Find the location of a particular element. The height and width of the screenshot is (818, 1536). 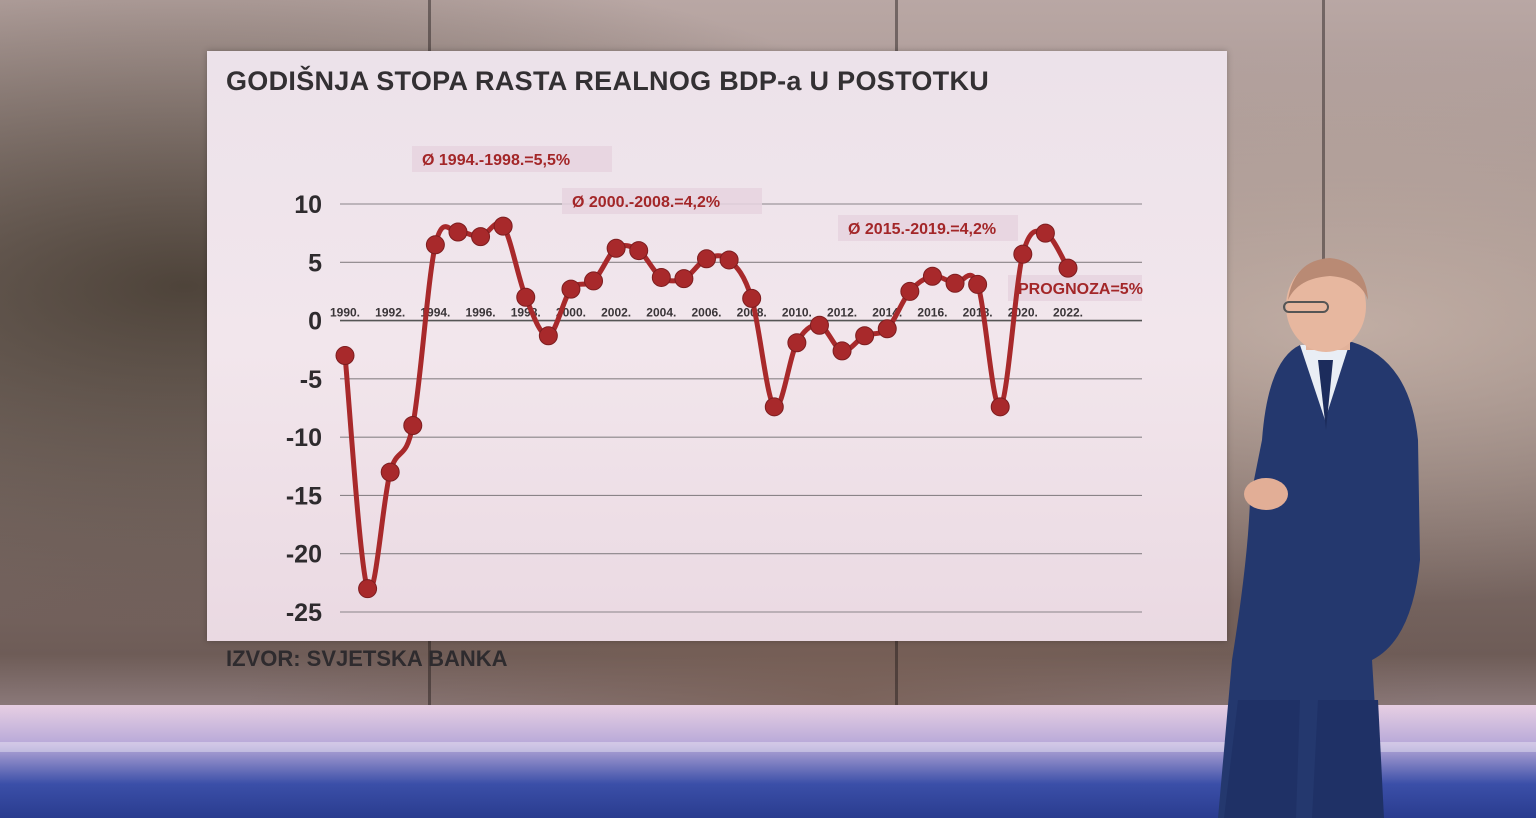

data-point-2016 is located at coordinates (932, 276).